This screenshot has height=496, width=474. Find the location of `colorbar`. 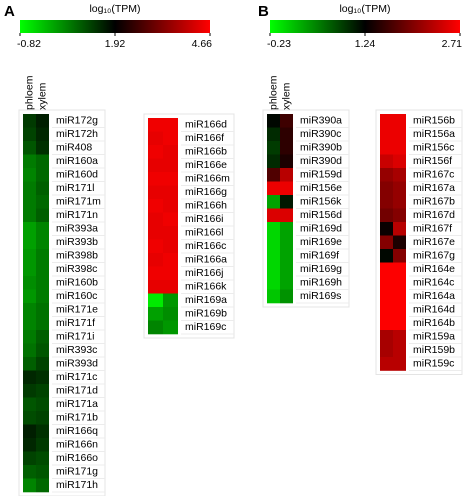

colorbar is located at coordinates (115, 26).